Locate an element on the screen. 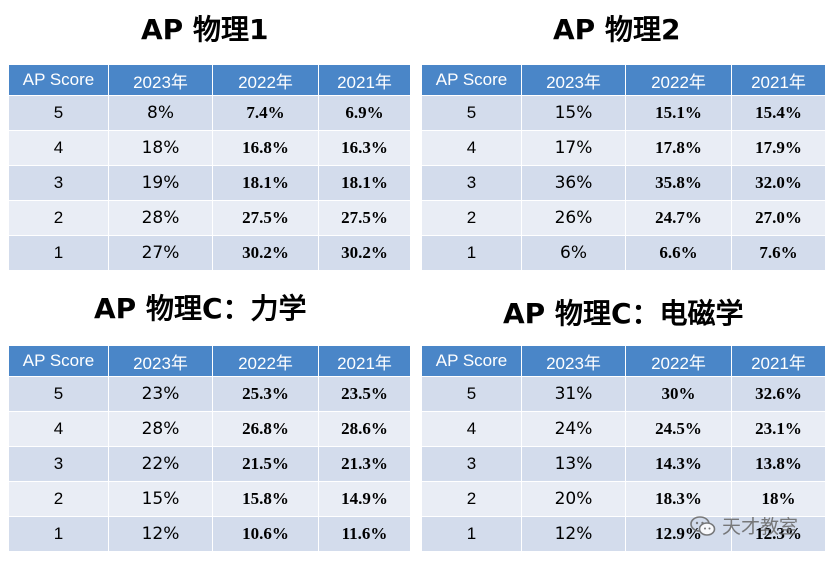 The height and width of the screenshot is (564, 832). cell-2021: 32.6% is located at coordinates (778, 394).